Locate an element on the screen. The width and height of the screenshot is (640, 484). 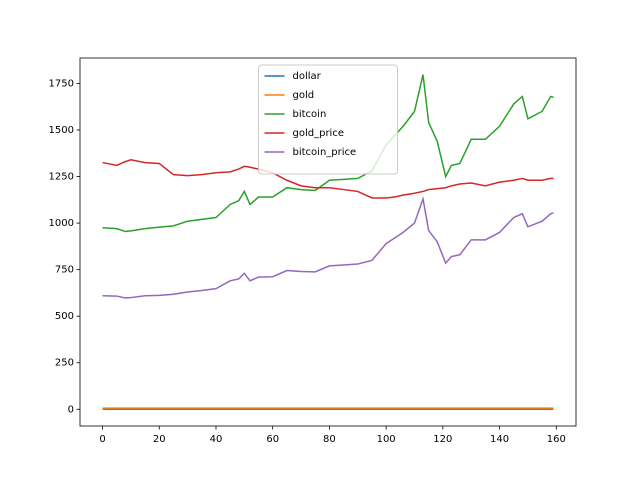
y-tick-label: 1000 is located at coordinates (61, 223).